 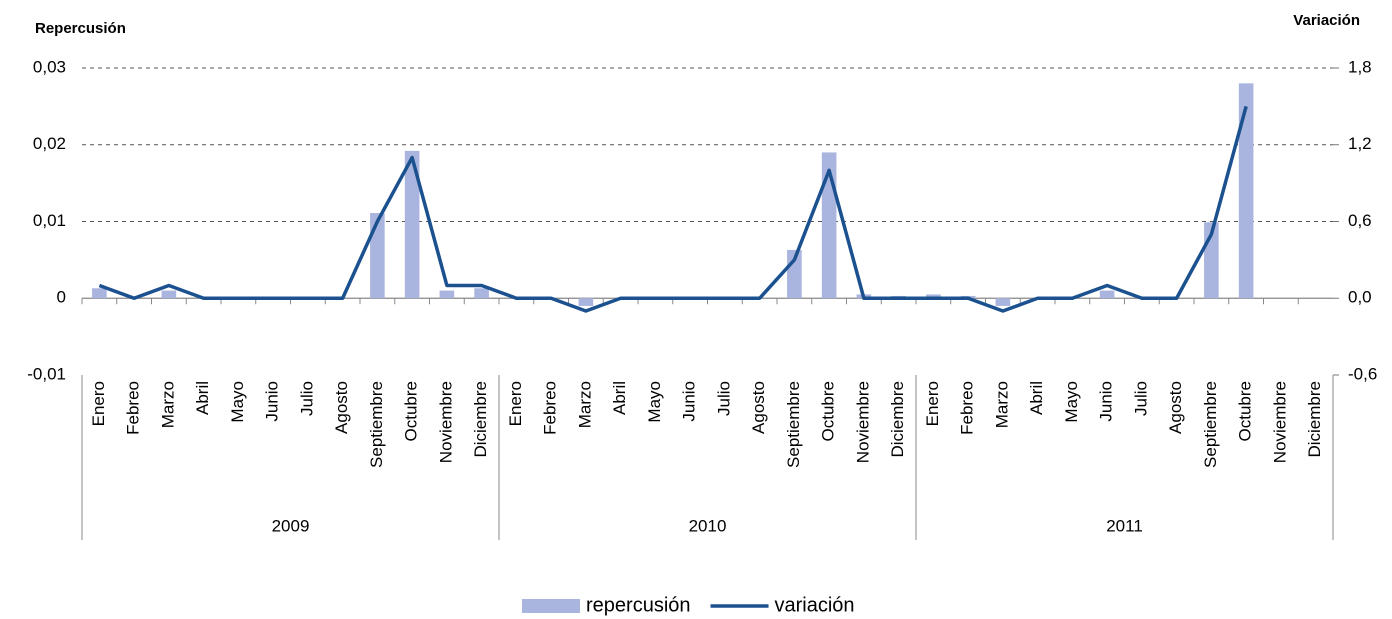 What do you see at coordinates (49, 66) in the screenshot?
I see `y-tick-label: 0,03` at bounding box center [49, 66].